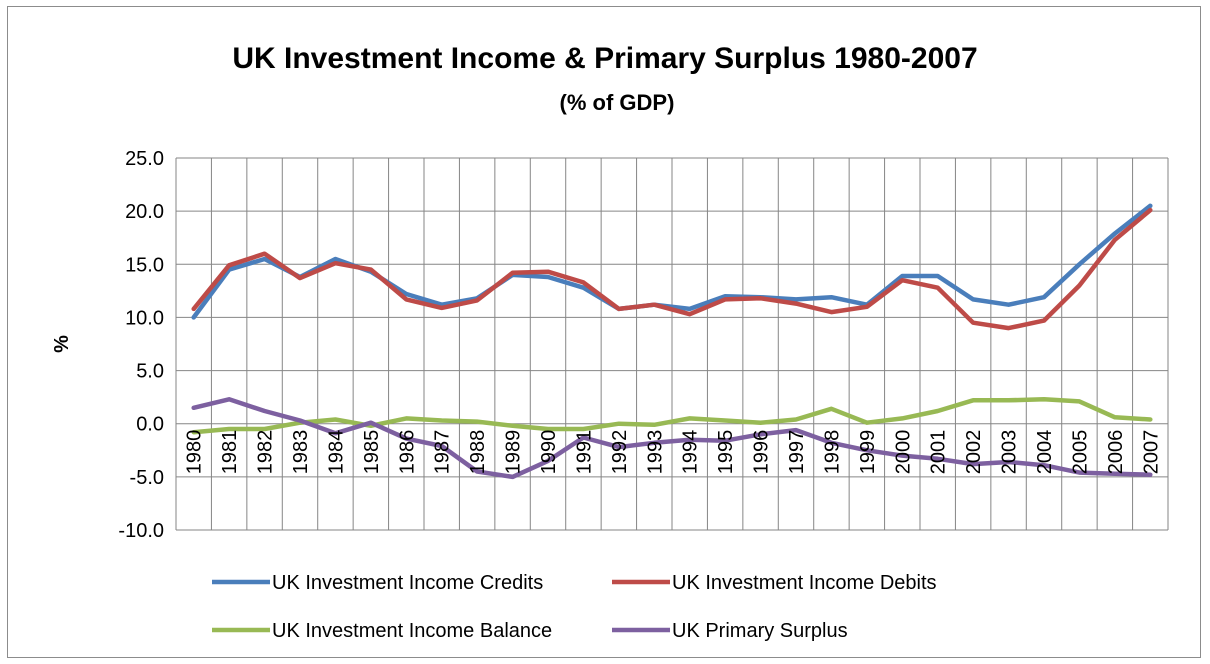 The image size is (1210, 664). What do you see at coordinates (372, 452) in the screenshot?
I see `x-tick-label: 1985` at bounding box center [372, 452].